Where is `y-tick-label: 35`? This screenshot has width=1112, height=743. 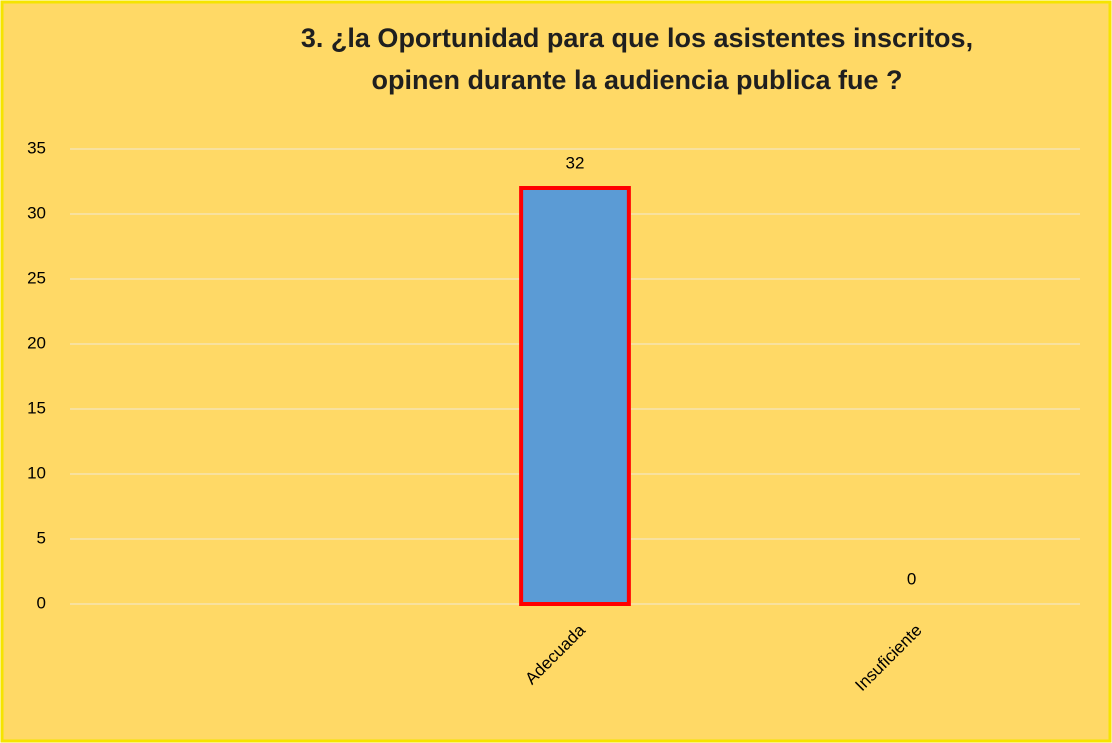
y-tick-label: 35 is located at coordinates (36, 147).